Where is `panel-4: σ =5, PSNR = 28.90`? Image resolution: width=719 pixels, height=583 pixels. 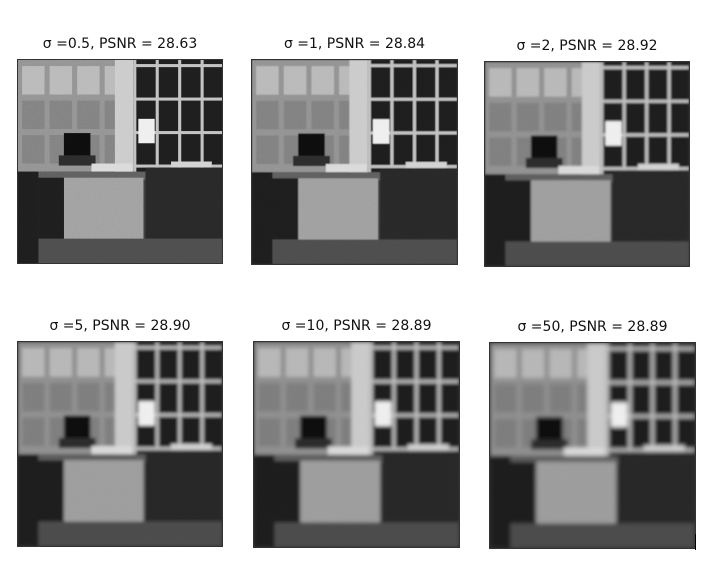
panel-4: σ =5, PSNR = 28.90 is located at coordinates (120, 432).